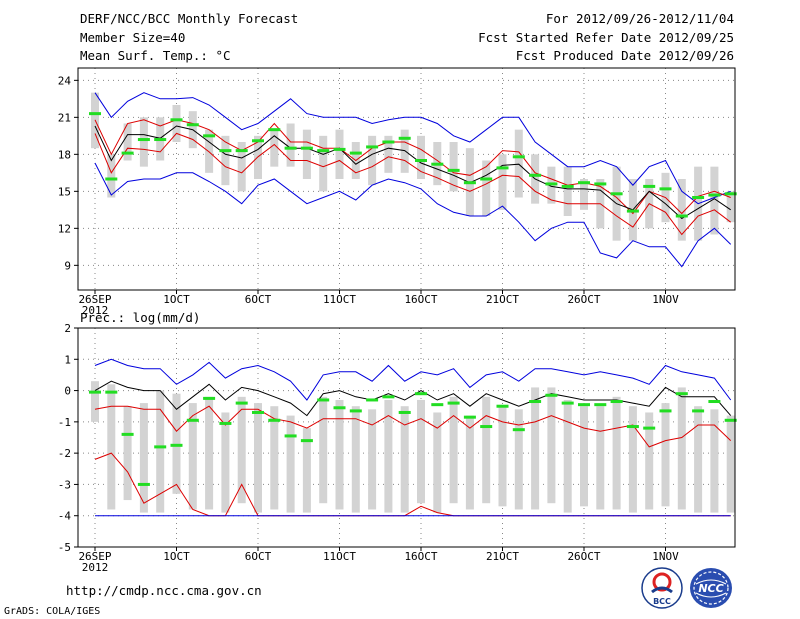  I want to click on x-tick-label: 1NOV, so click(665, 556).